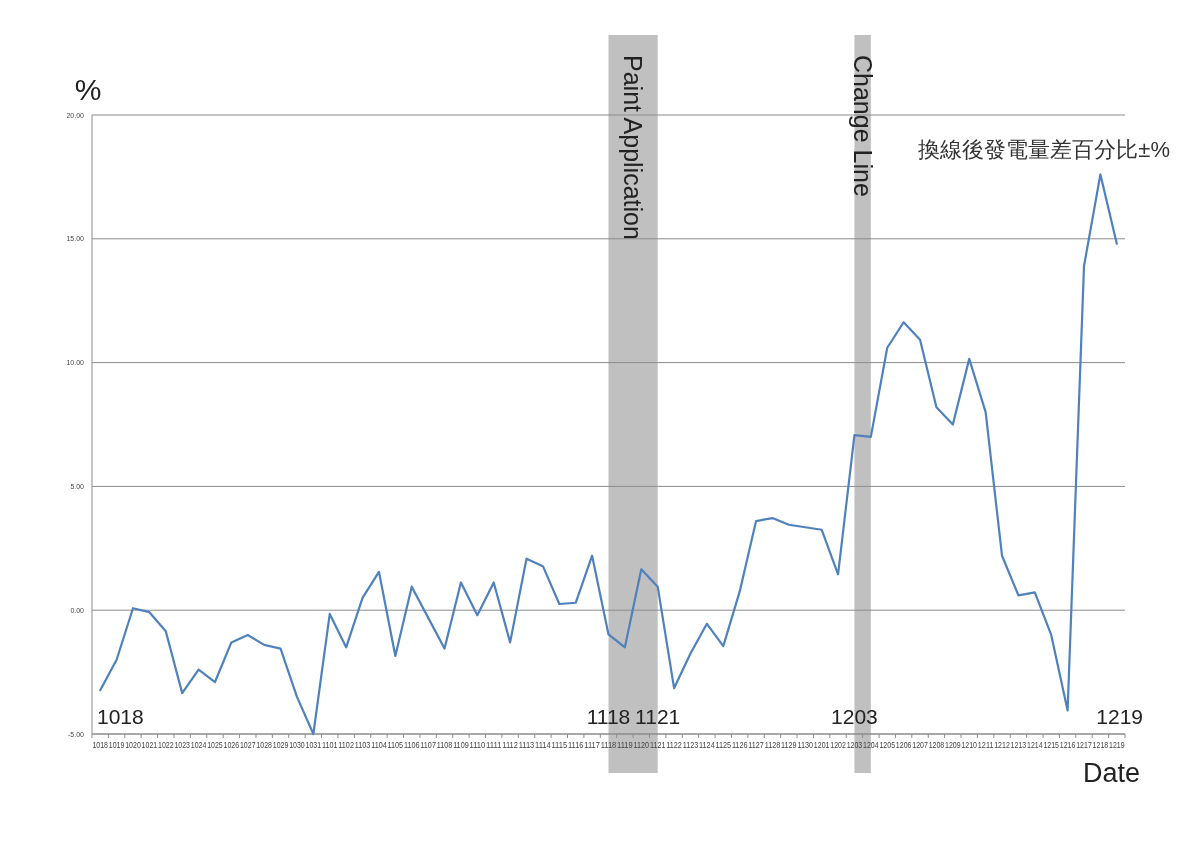  What do you see at coordinates (1111, 773) in the screenshot?
I see `x-axis-title: Date` at bounding box center [1111, 773].